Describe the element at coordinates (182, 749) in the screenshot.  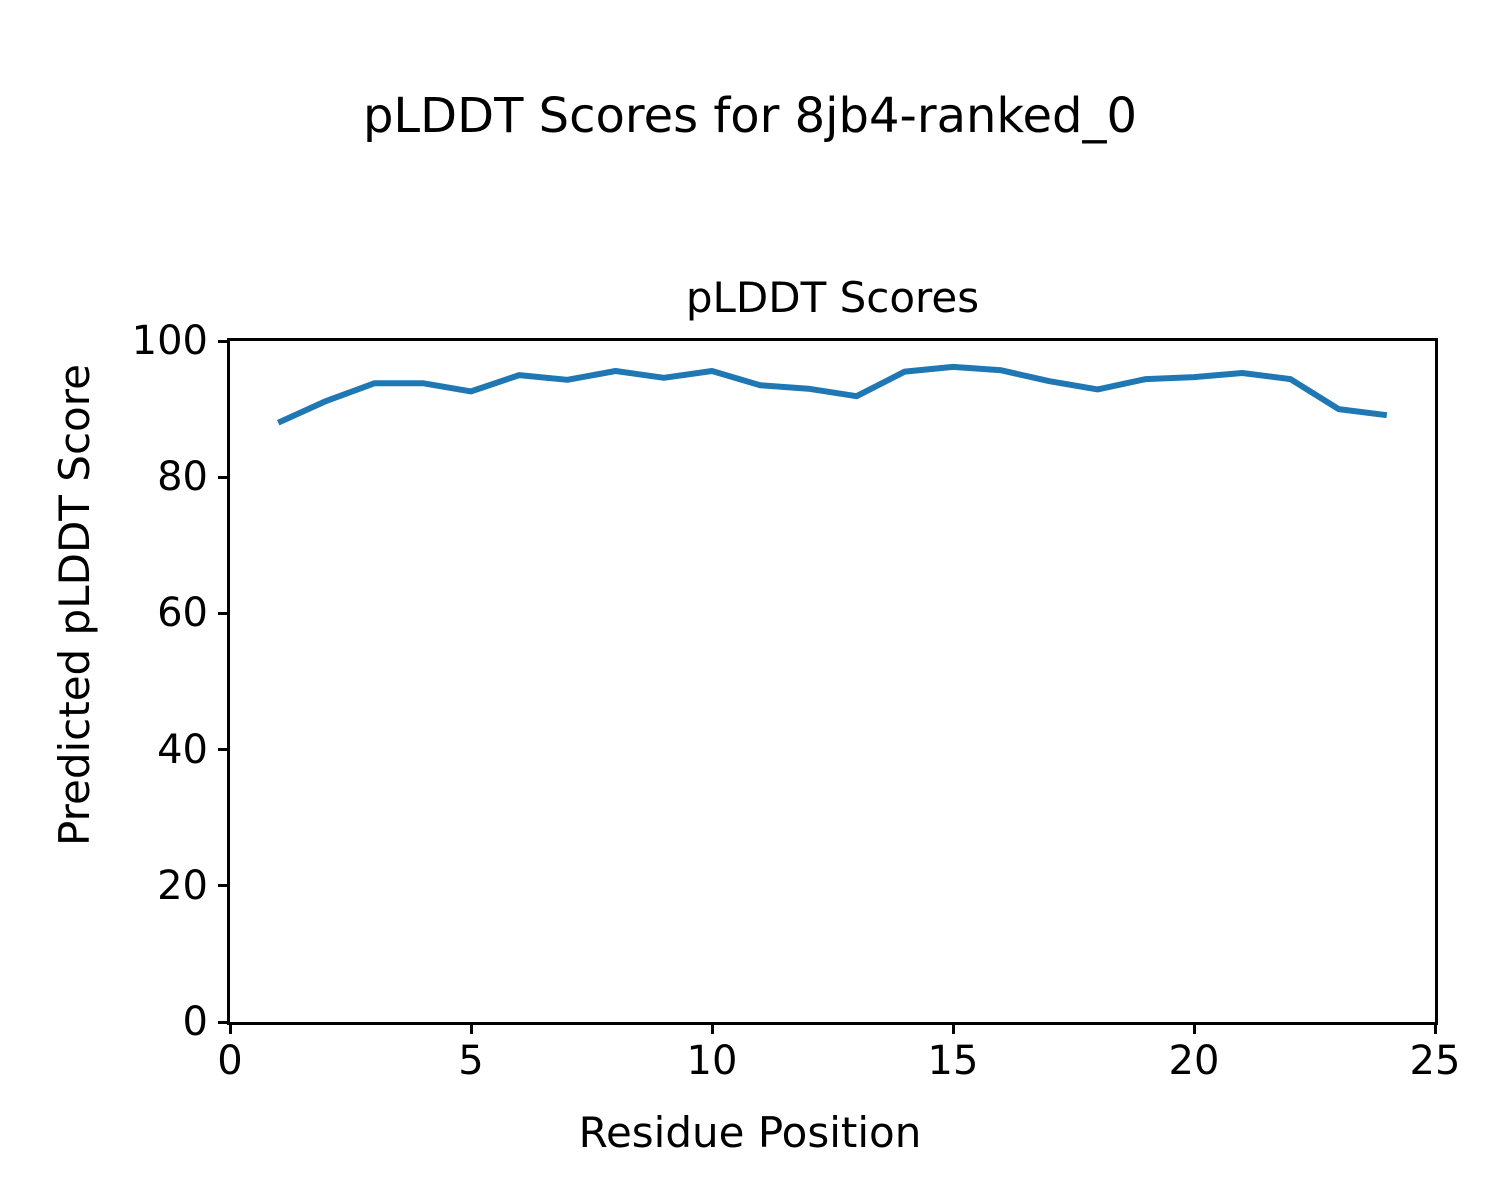
I see `y-tick-label-40: 40` at that location.